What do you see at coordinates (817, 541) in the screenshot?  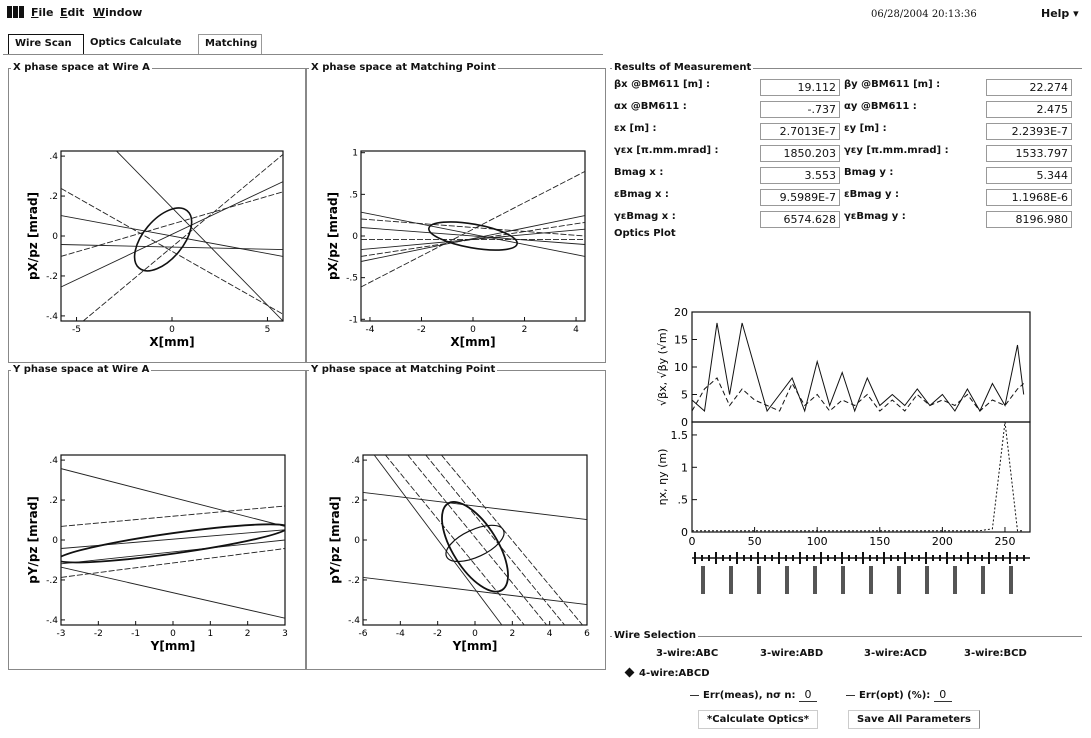 I see `optics-x-tick-label: 100` at bounding box center [817, 541].